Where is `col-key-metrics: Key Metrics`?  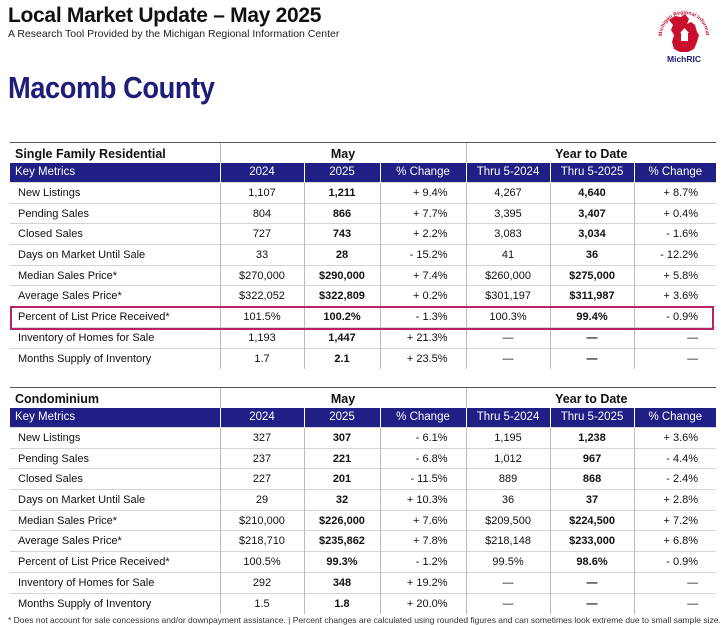
col-key-metrics: Key Metrics is located at coordinates (115, 172).